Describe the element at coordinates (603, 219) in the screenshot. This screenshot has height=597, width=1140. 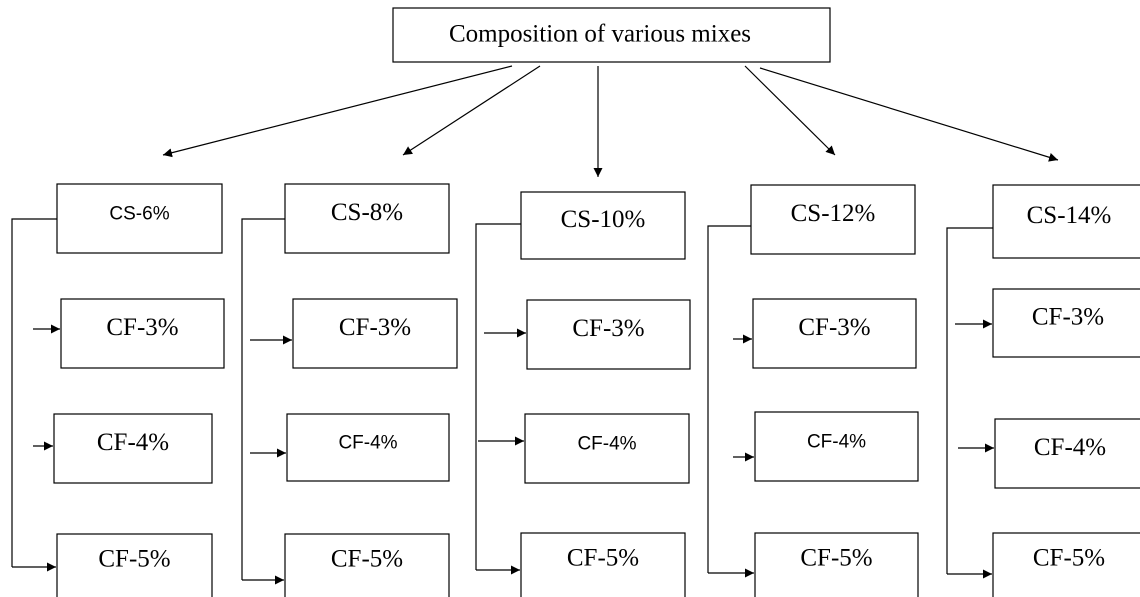
I see `cs-label: CS-10%` at that location.